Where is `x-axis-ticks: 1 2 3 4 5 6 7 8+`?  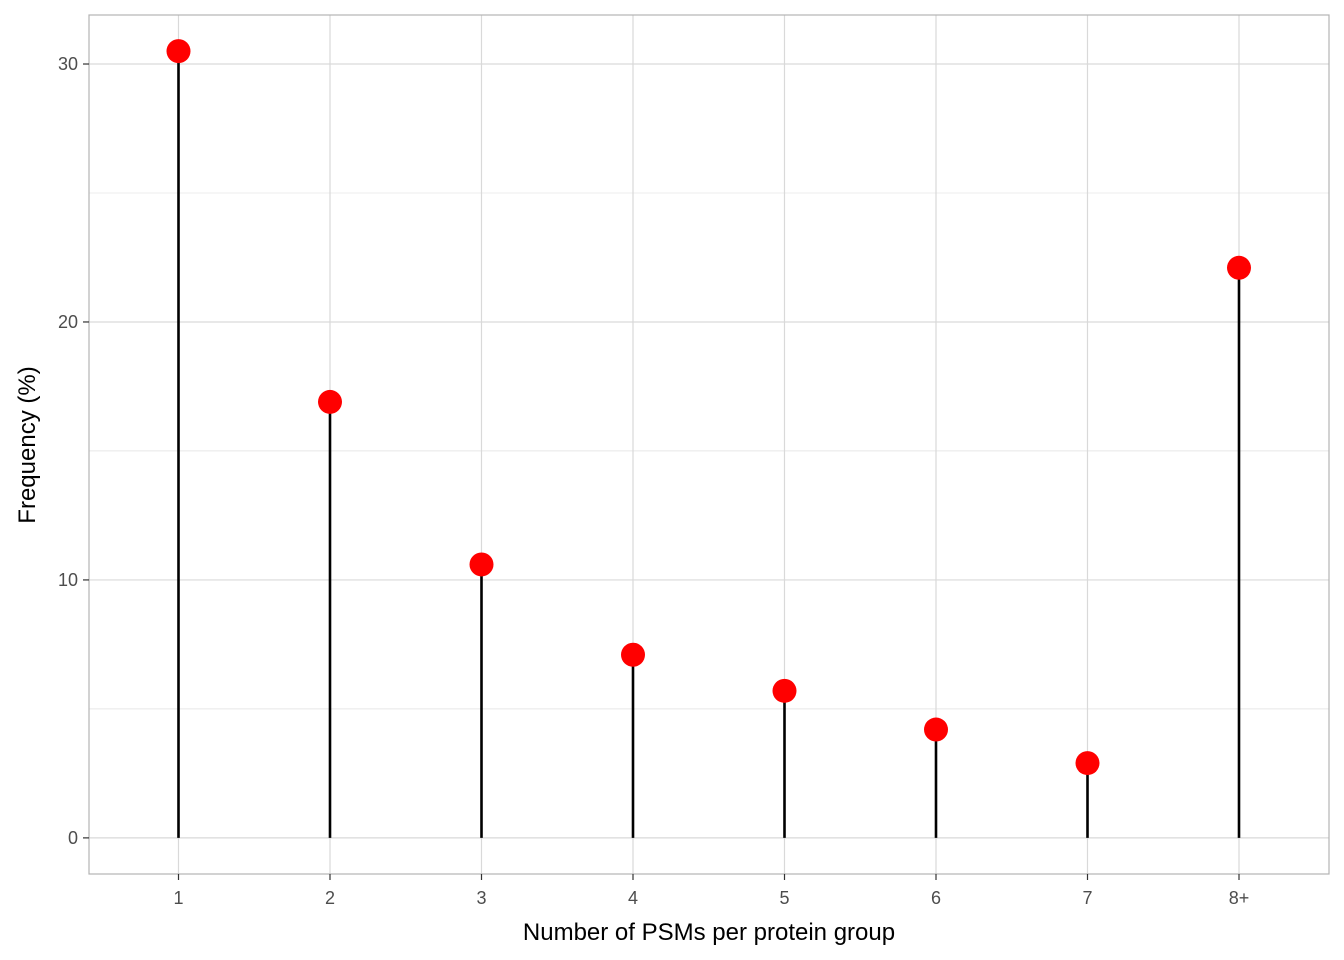 x-axis-ticks: 1 2 3 4 5 6 7 8+ is located at coordinates (711, 891).